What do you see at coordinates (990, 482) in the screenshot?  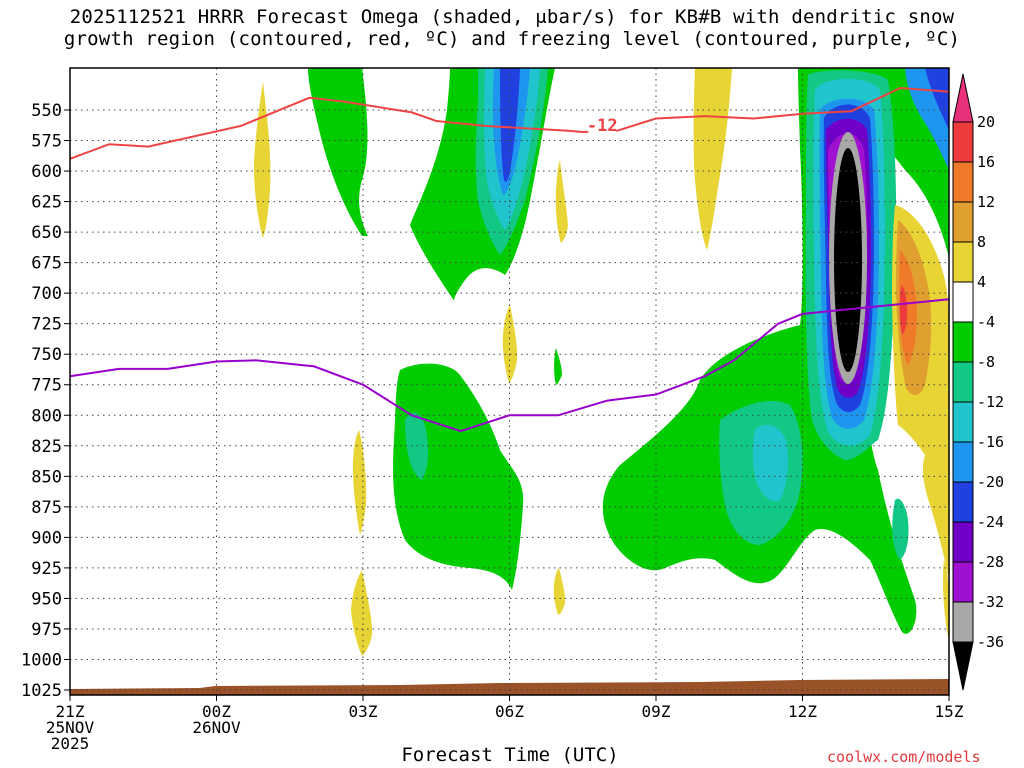 I see `colorbar-tick-label: -20` at bounding box center [990, 482].